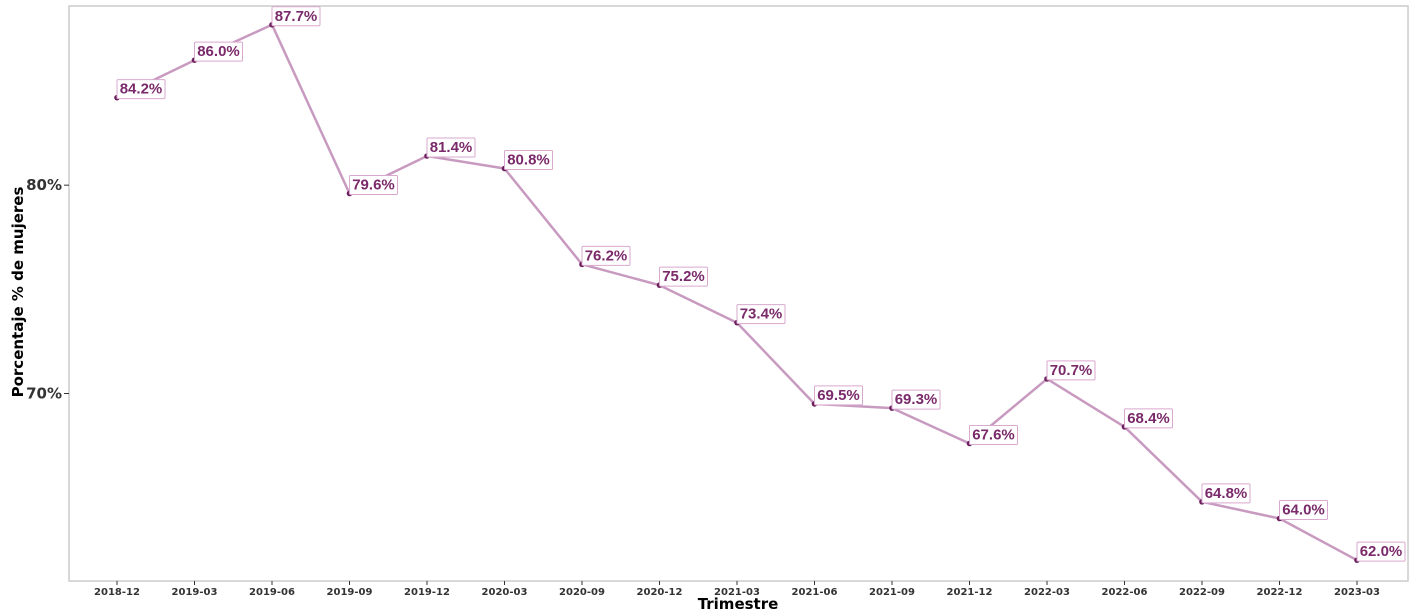  I want to click on label-text: 76.2%, so click(606, 255).